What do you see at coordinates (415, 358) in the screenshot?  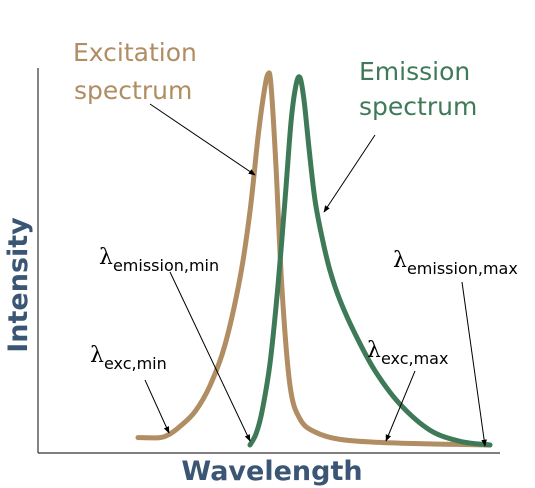 I see `annotation-exc-max-sub: exc,max` at bounding box center [415, 358].